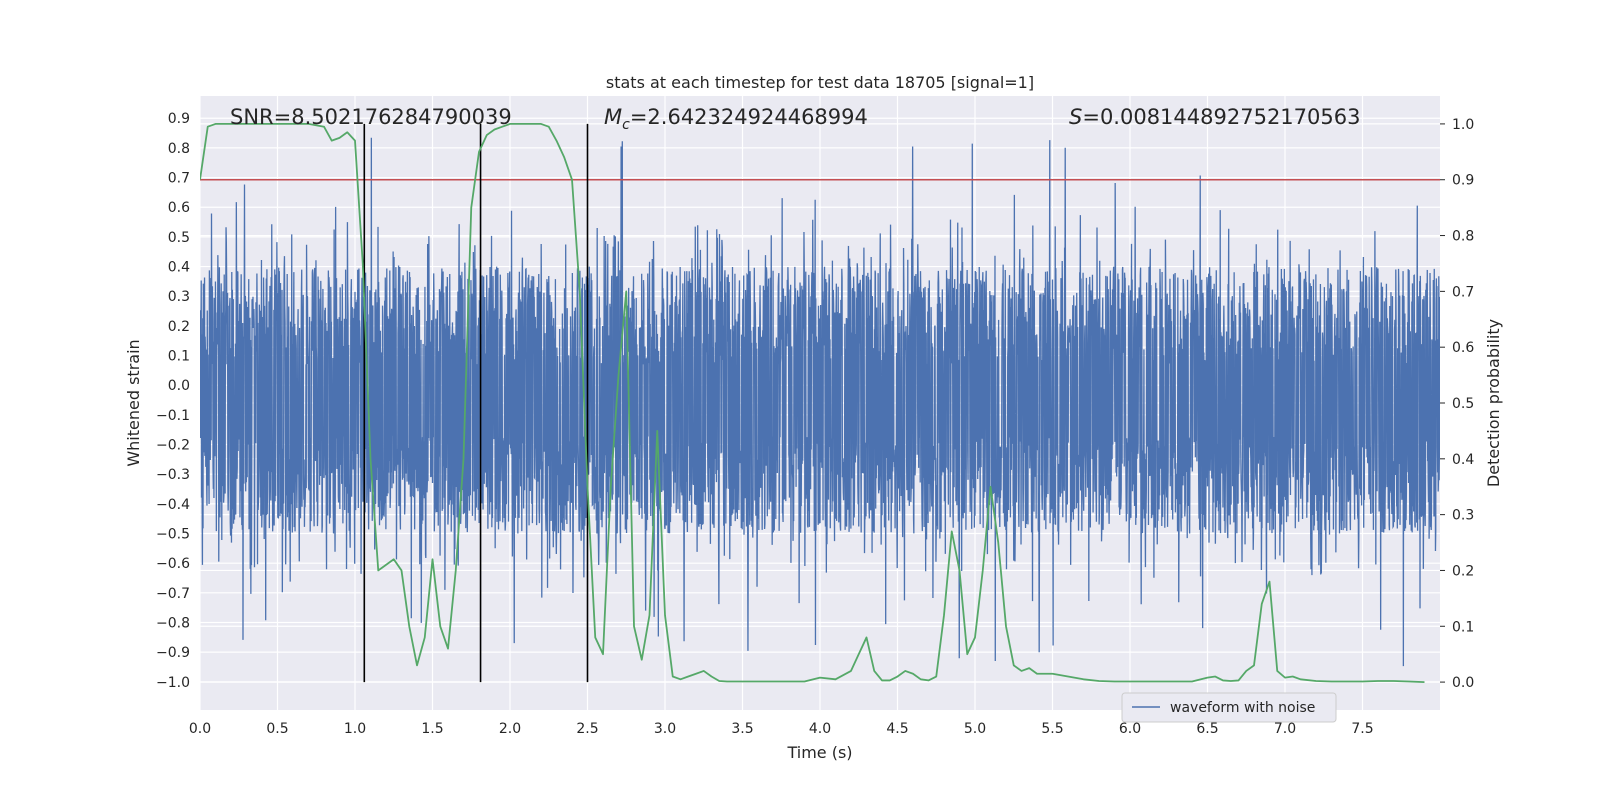 This screenshot has width=1600, height=800. I want to click on y-tick-label: 0.7, so click(179, 179).